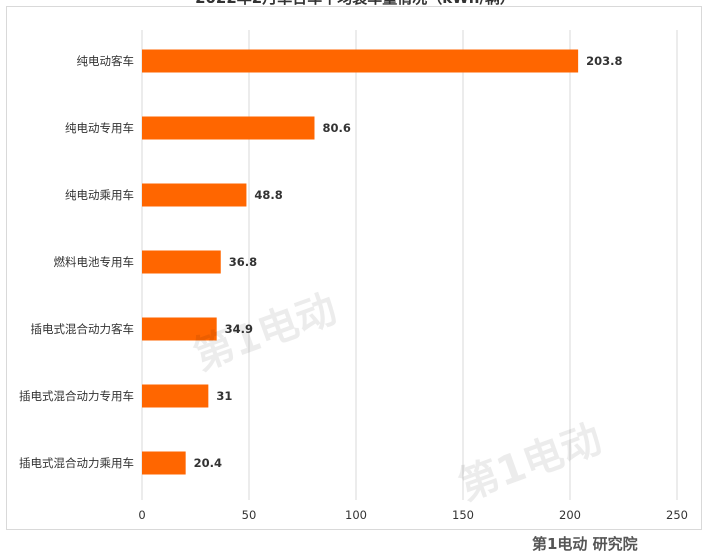  I want to click on data-label: 48.8, so click(268, 195).